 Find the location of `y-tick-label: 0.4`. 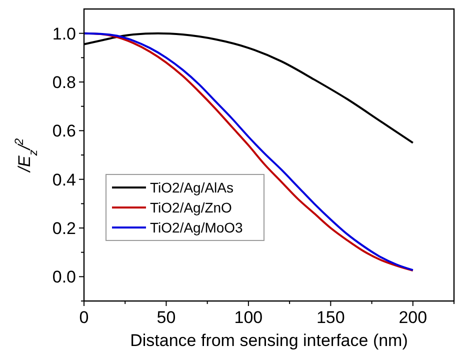

y-tick-label: 0.4 is located at coordinates (64, 180).